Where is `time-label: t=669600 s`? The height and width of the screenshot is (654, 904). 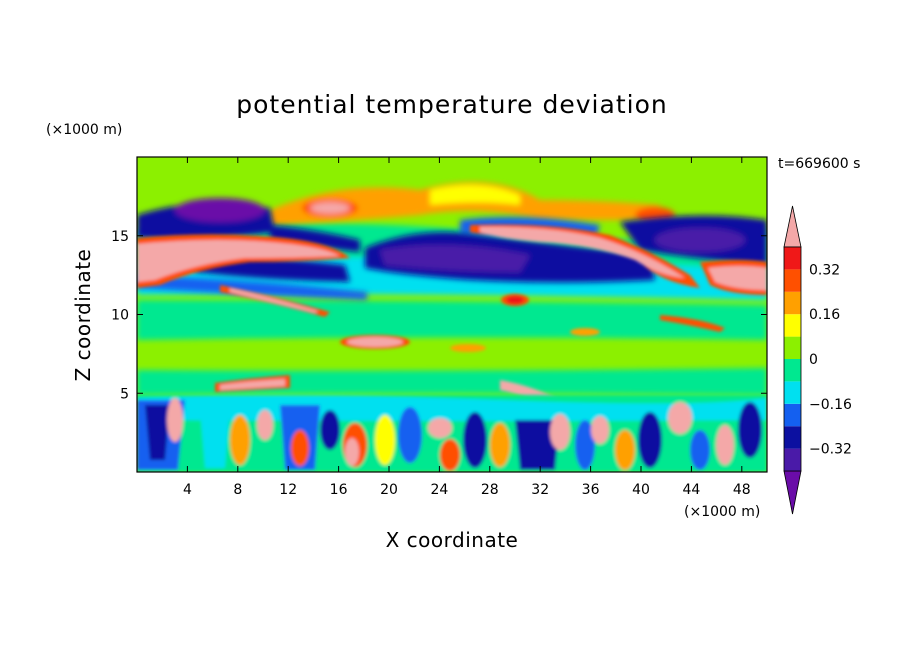 time-label: t=669600 s is located at coordinates (819, 164).